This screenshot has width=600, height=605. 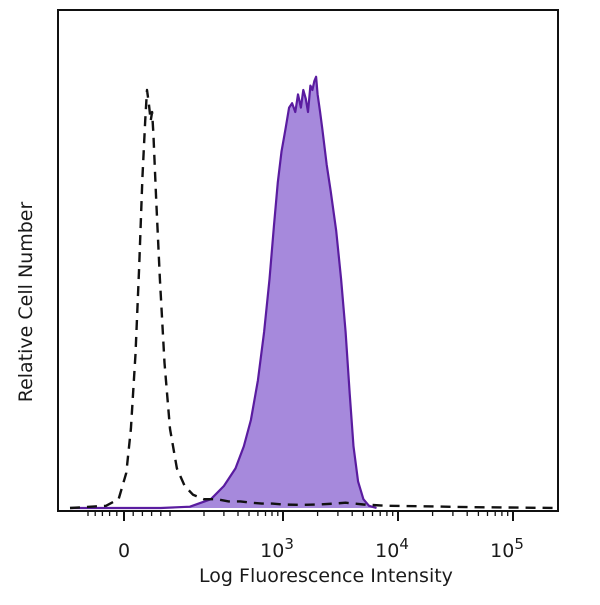 I want to click on x-tick-label: 10⁵, so click(x=507, y=548).